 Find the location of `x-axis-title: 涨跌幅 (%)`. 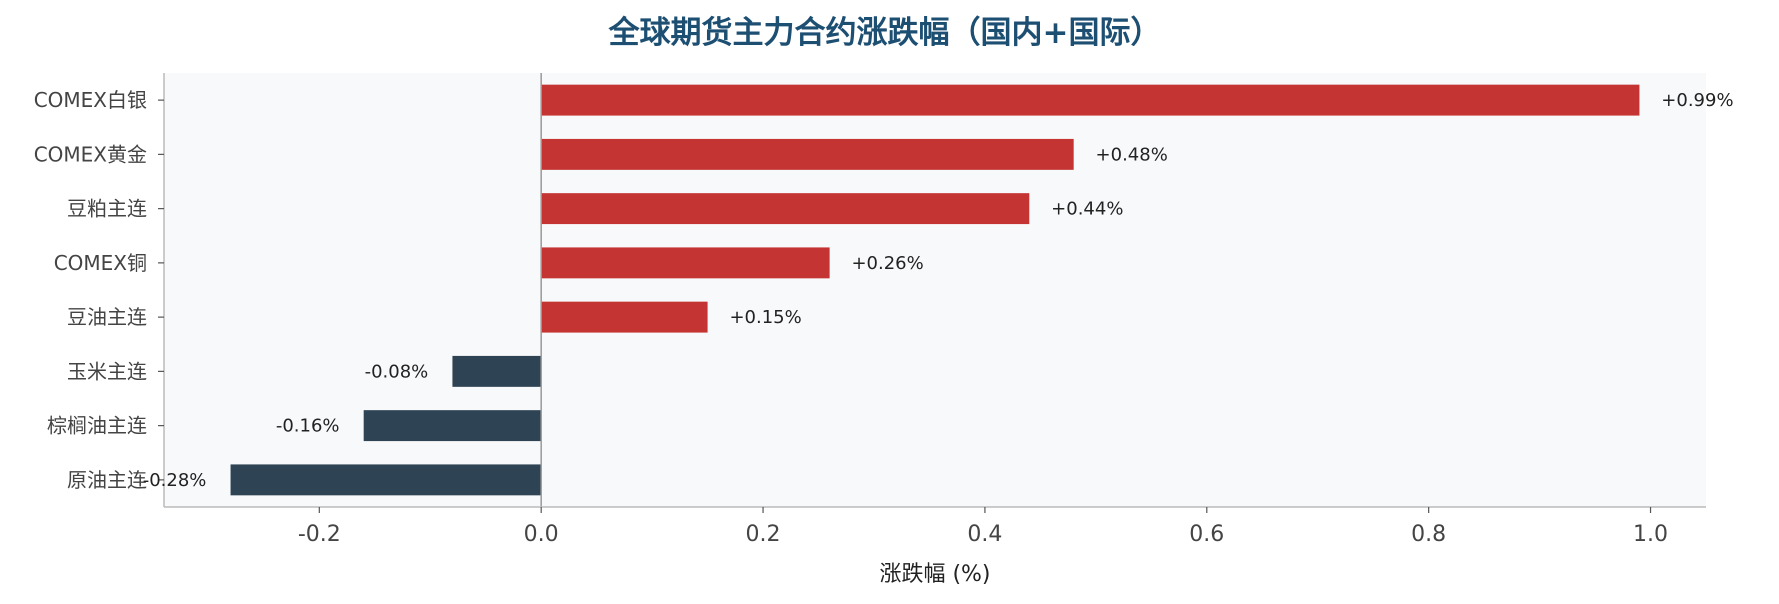

x-axis-title: 涨跌幅 (%) is located at coordinates (934, 574).